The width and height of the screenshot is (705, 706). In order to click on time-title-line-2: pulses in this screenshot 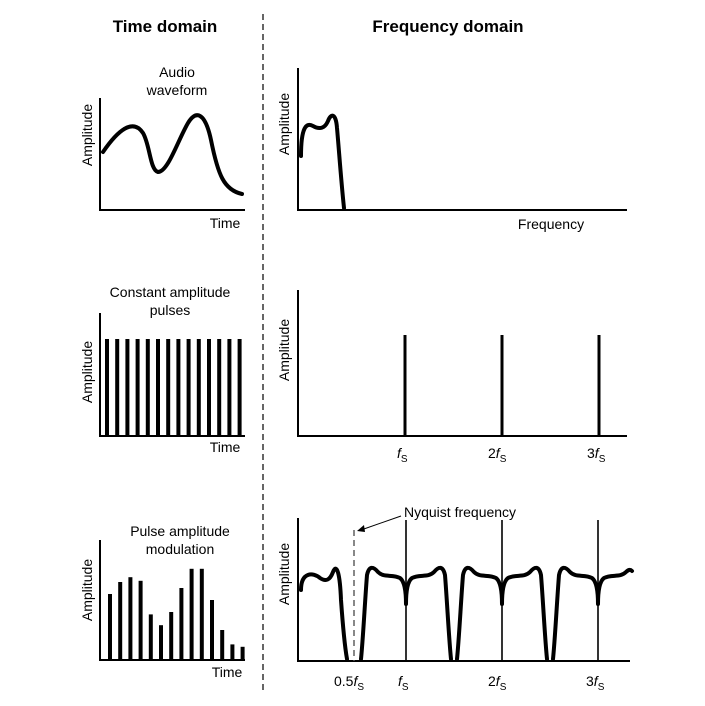, I will do `click(170, 310)`.